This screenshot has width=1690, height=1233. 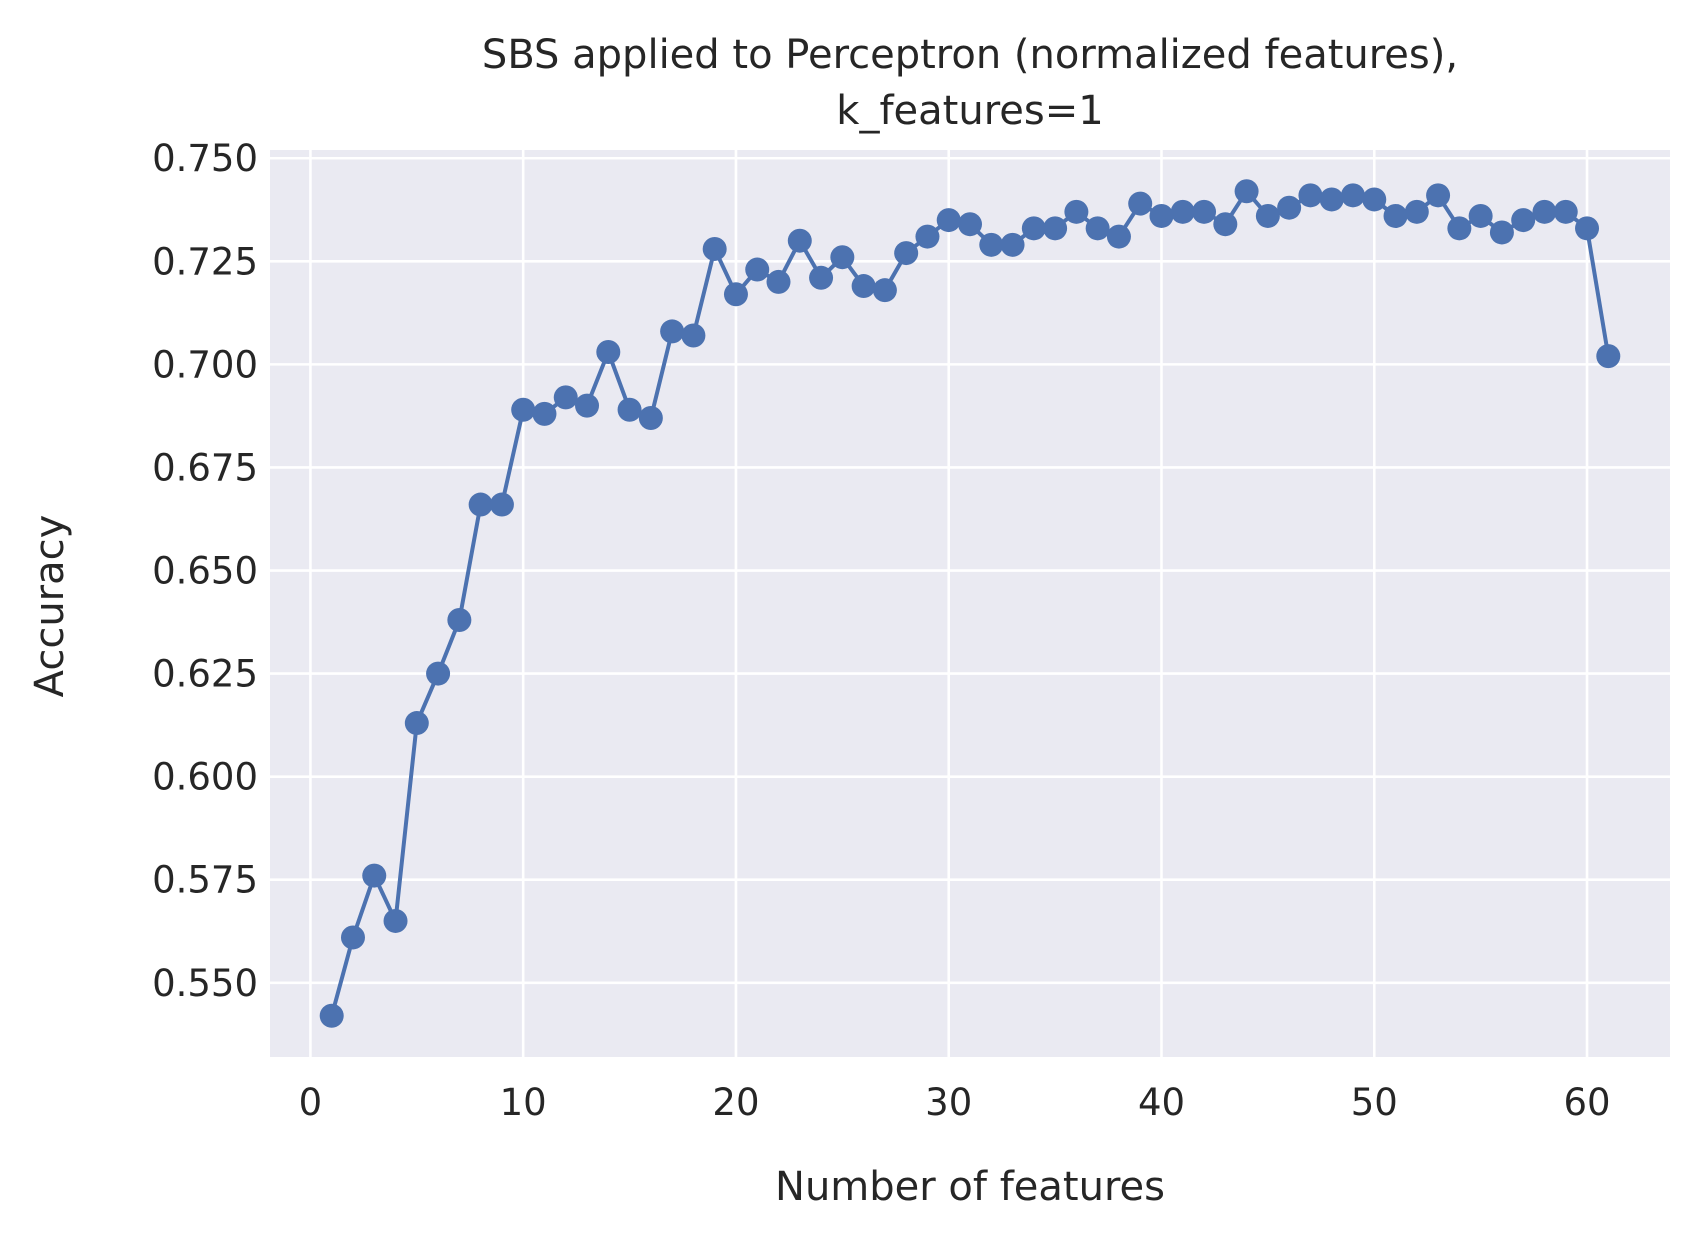 What do you see at coordinates (205, 880) in the screenshot?
I see `y-tick-label: 0.575` at bounding box center [205, 880].